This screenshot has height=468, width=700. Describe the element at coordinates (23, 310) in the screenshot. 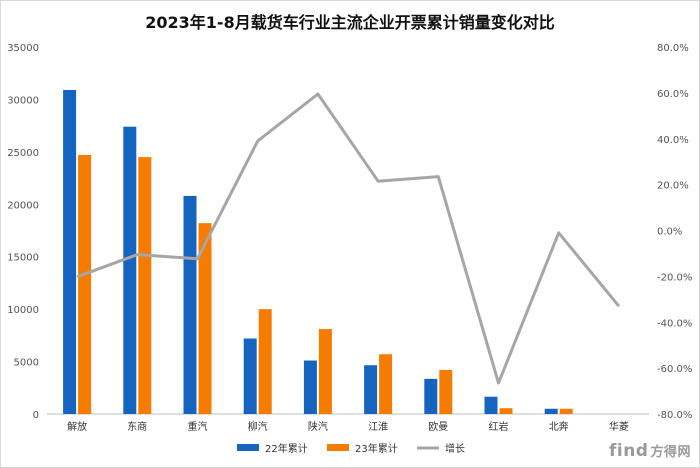

I see `left-axis-tick-label: 10000` at that location.